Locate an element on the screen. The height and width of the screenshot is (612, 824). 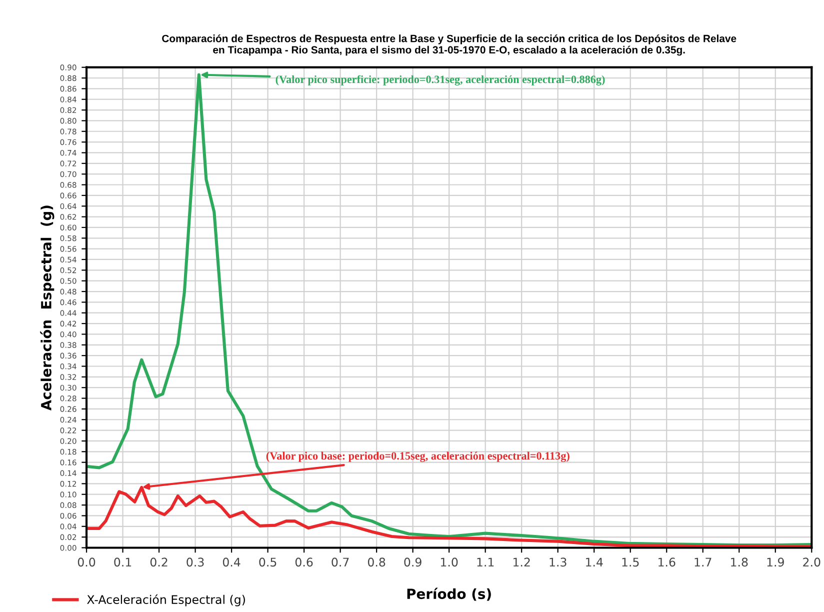
x-tick-label: 0.3 is located at coordinates (195, 562).